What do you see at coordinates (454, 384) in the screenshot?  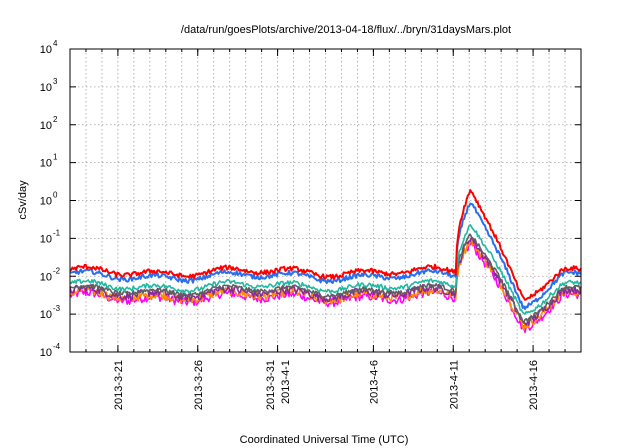 I see `x-tick-label: 2013-4-11` at bounding box center [454, 384].